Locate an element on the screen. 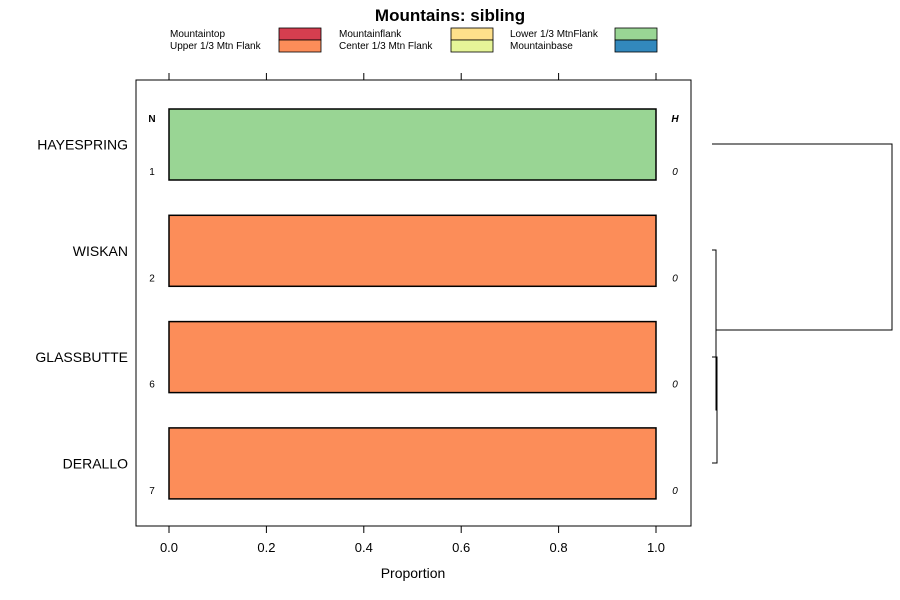  legend-swatch-mountaintop is located at coordinates (300, 34).